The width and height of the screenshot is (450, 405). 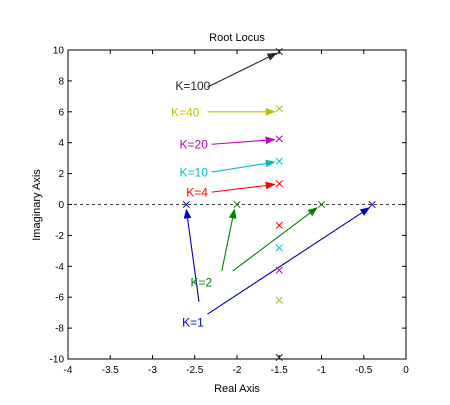 I want to click on y-tick-label: -10, so click(x=57, y=360).